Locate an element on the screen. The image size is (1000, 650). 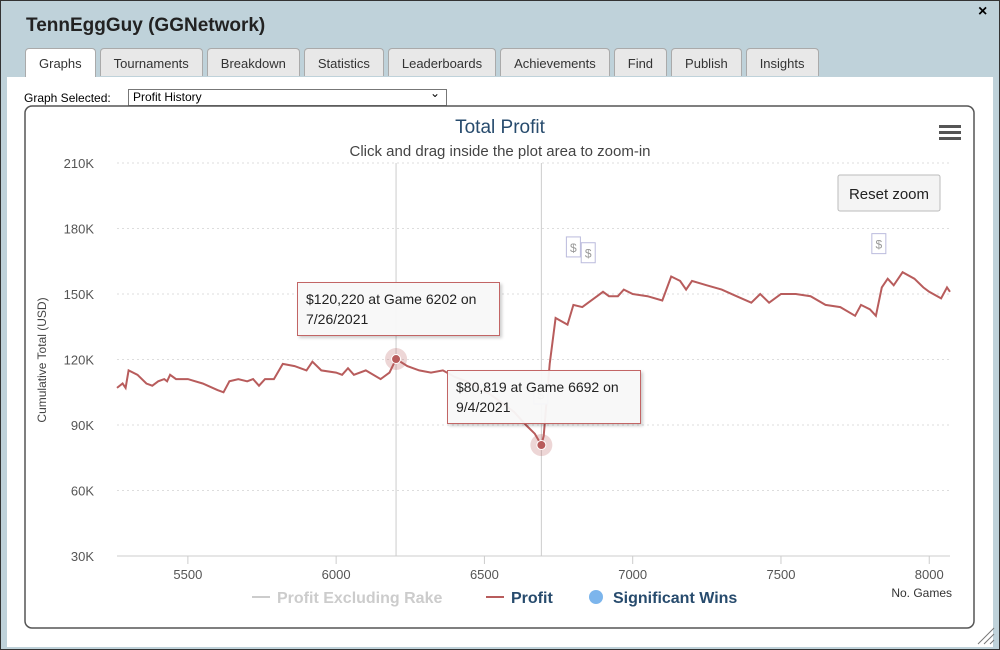
y-tick-label: 210K is located at coordinates (79, 163).